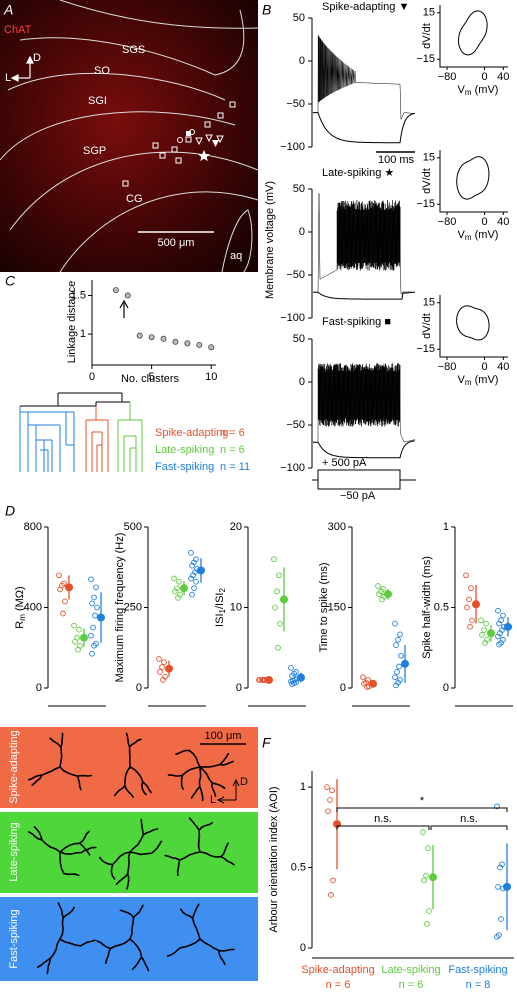 The height and width of the screenshot is (996, 517). I want to click on y-axis-label: Linkage distance, so click(72, 322).